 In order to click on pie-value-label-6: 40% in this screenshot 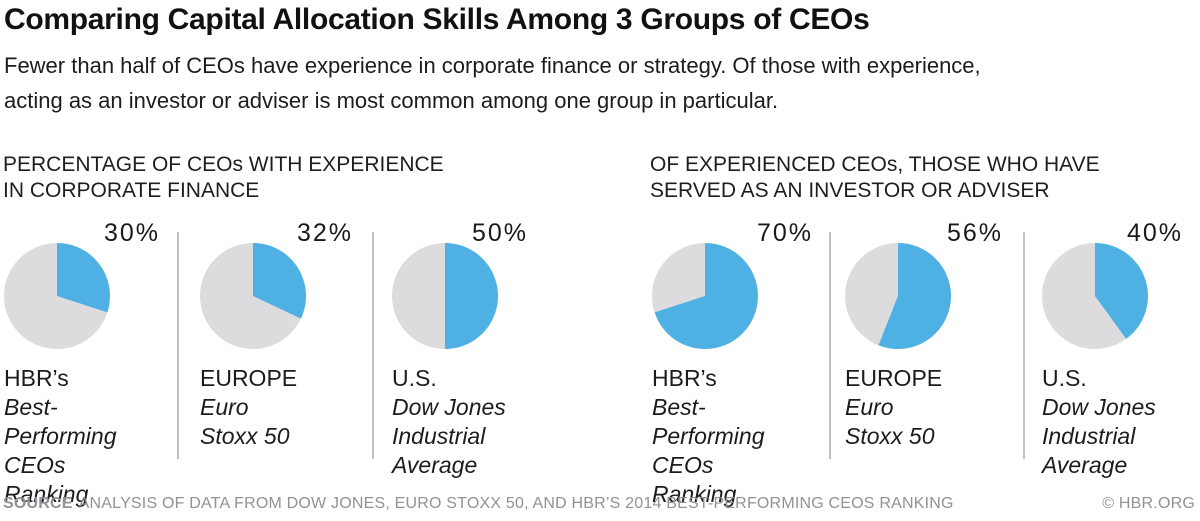, I will do `click(1154, 233)`.